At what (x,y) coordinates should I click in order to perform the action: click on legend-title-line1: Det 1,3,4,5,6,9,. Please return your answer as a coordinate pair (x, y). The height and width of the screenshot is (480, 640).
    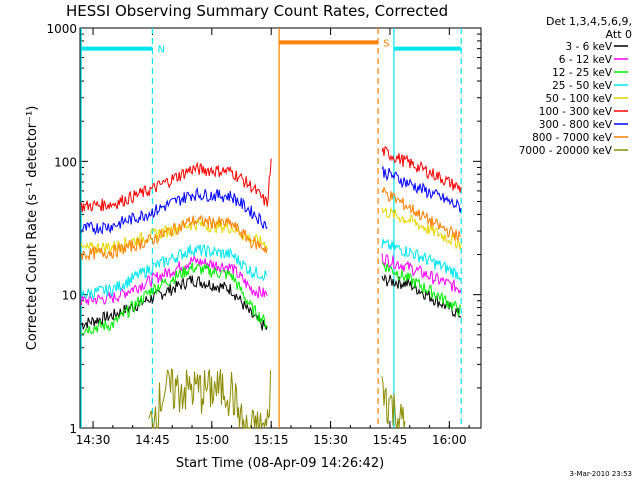
    Looking at the image, I should click on (589, 21).